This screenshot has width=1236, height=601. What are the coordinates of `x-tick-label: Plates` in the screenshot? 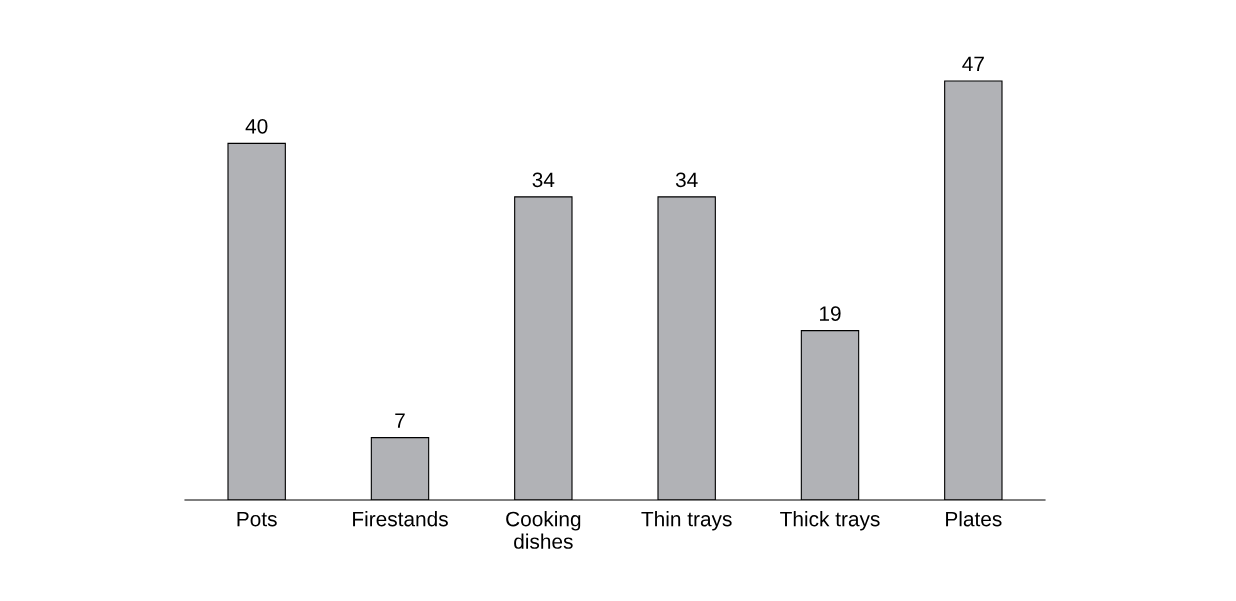 It's located at (974, 519).